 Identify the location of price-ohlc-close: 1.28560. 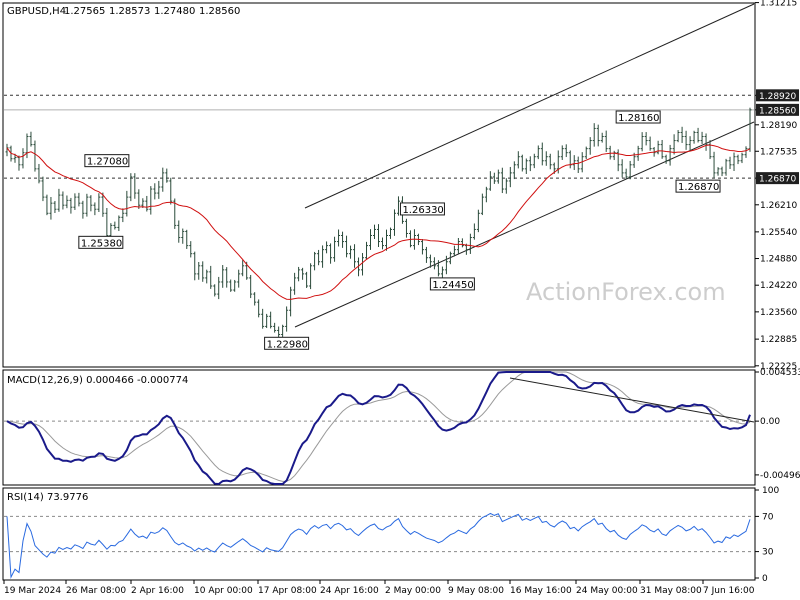
(219, 11).